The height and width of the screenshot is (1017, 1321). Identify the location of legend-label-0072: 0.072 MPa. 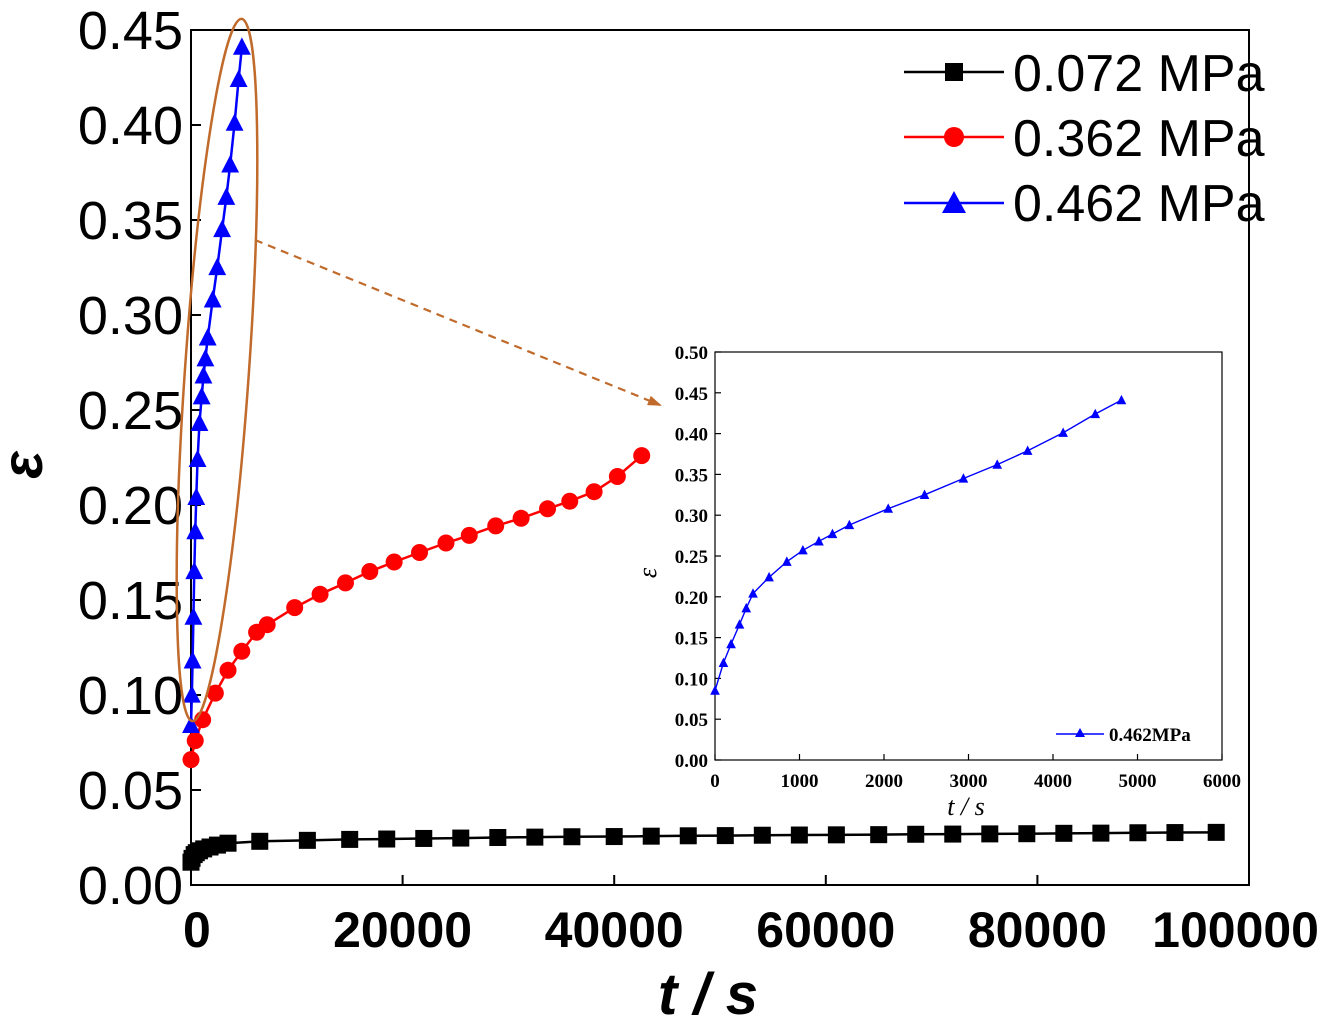
(1139, 74).